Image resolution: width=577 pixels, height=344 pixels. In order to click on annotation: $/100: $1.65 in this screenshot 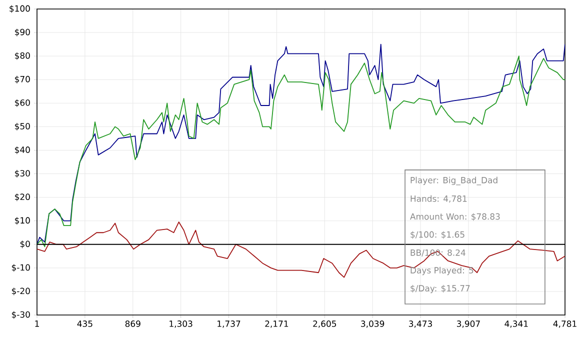, I will do `click(437, 235)`.